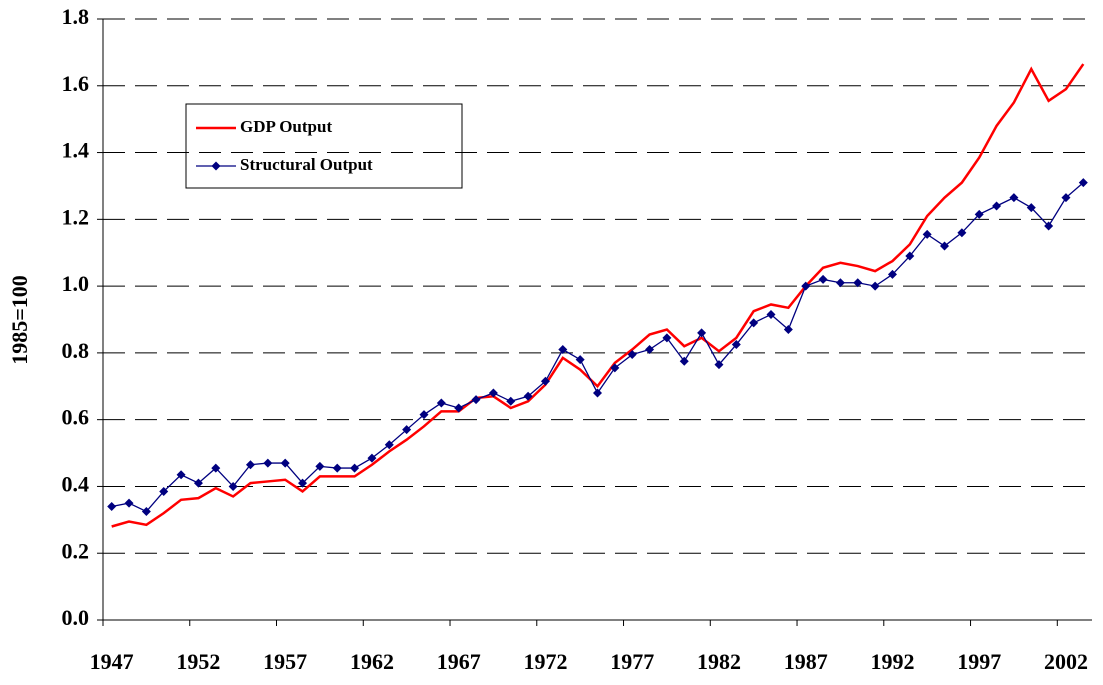  I want to click on x-tick-label: 1957, so click(285, 661).